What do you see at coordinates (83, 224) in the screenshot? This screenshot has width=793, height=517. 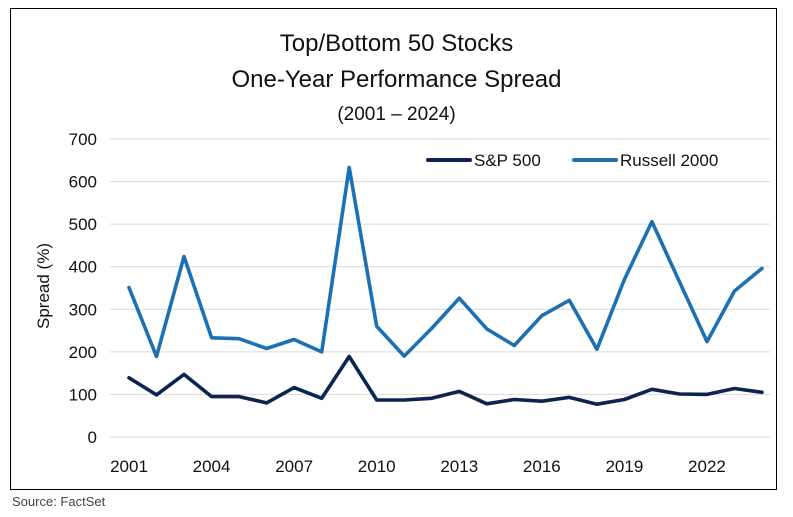 I see `y-tick-label-500: 500` at bounding box center [83, 224].